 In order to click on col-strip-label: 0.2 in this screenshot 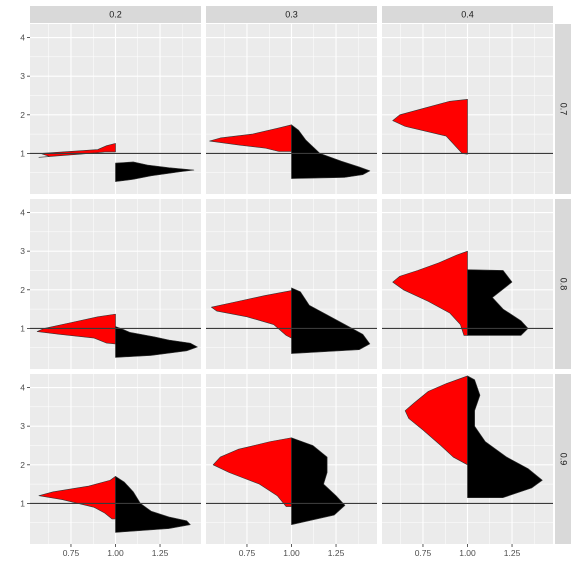, I will do `click(115, 15)`.